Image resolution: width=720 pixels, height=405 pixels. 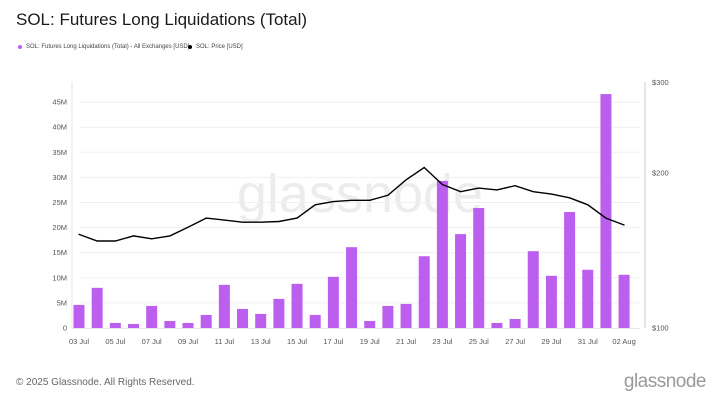 What do you see at coordinates (297, 341) in the screenshot?
I see `x-tick-label: 15 Jul` at bounding box center [297, 341].